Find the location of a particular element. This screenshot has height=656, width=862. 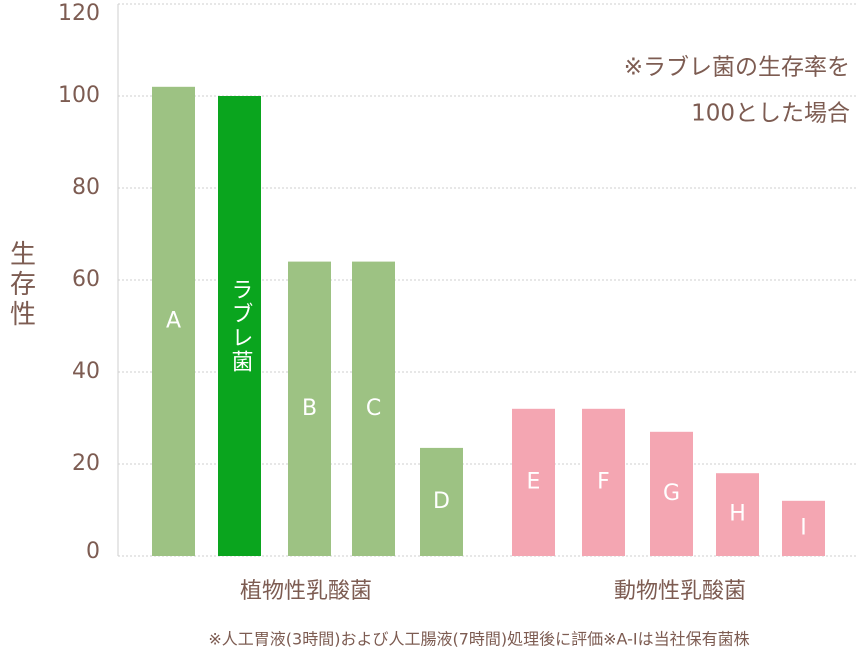

annotation: 100とした場合 is located at coordinates (770, 114).